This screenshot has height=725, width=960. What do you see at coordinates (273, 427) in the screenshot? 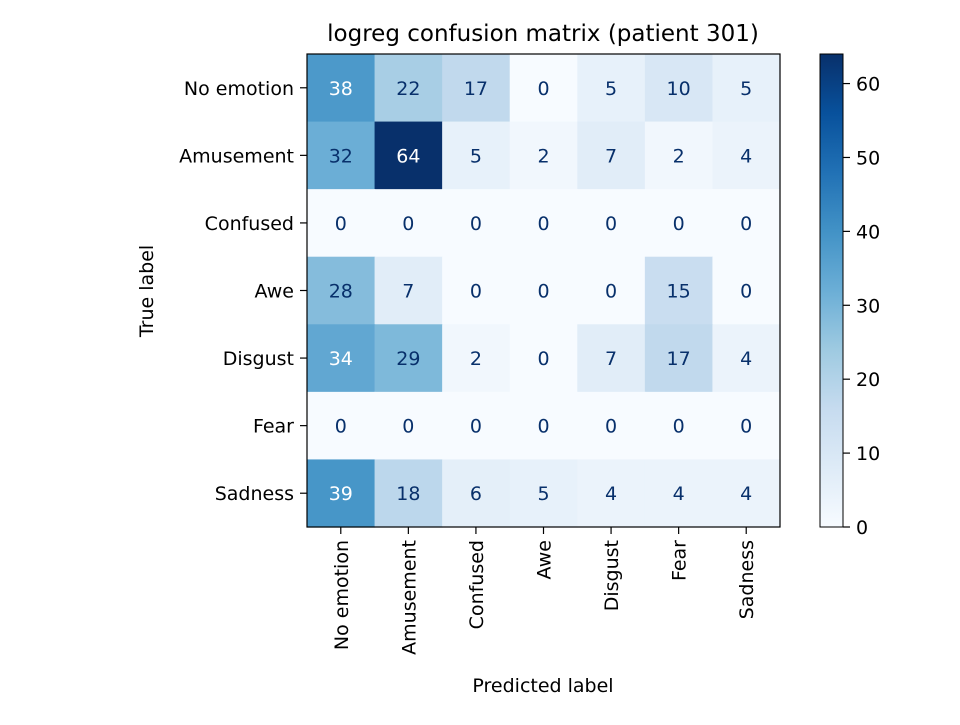
I see `y-tick-label: Fear` at bounding box center [273, 427].